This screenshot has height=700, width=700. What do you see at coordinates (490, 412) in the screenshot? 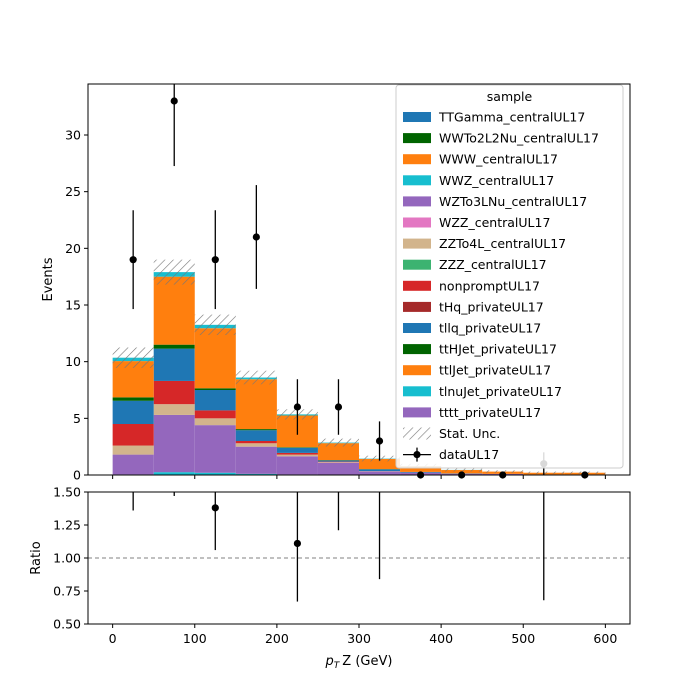
I see `legend-entry-label: tttt_privateUL17` at bounding box center [490, 412].